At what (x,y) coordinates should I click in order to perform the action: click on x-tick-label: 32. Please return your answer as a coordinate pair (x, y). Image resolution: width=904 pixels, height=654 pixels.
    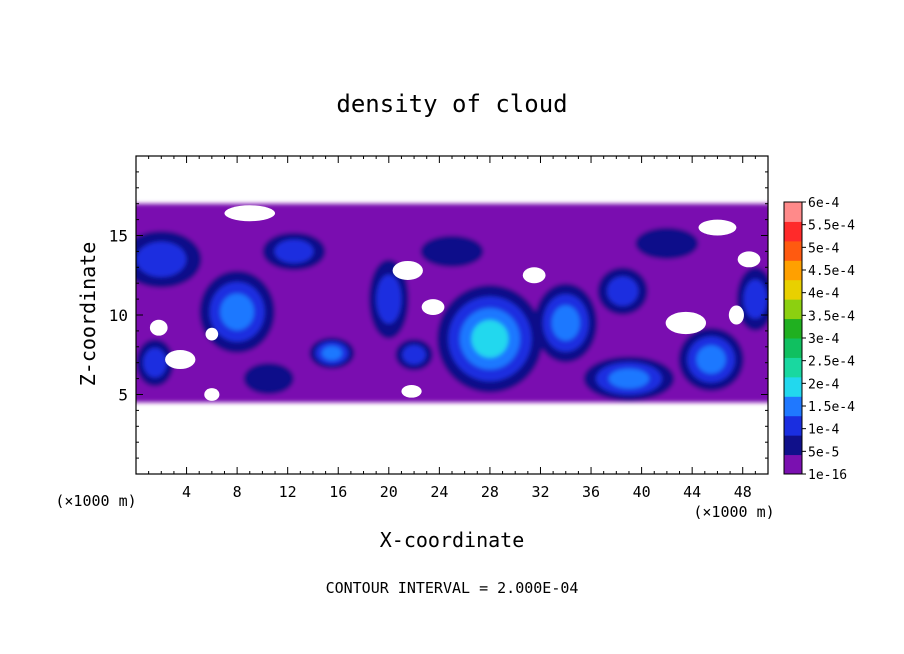
    Looking at the image, I should click on (540, 492).